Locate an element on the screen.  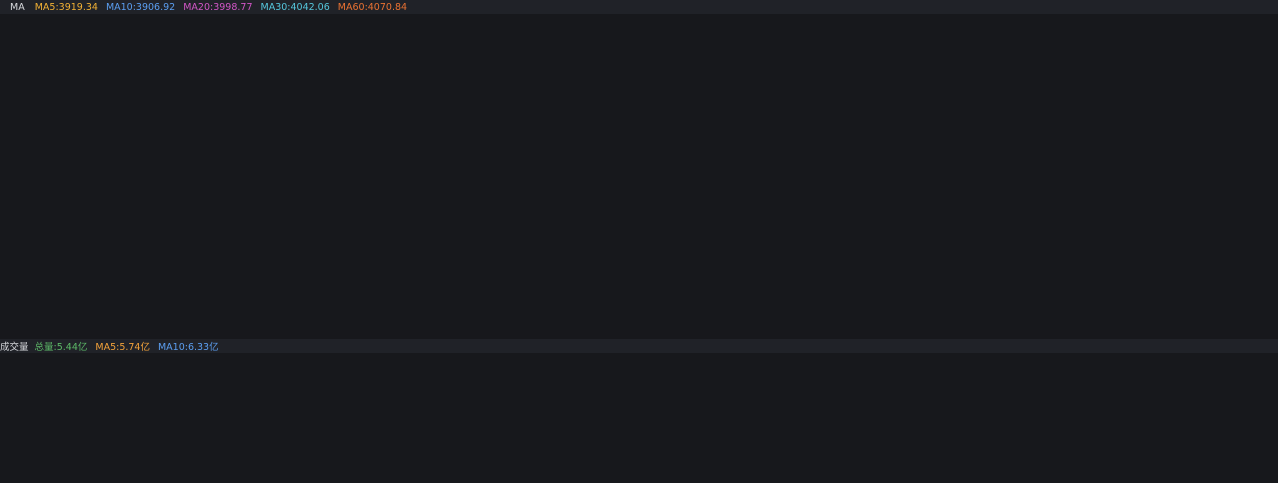
legend-entry: MA10:3906.92 is located at coordinates (140, 7).